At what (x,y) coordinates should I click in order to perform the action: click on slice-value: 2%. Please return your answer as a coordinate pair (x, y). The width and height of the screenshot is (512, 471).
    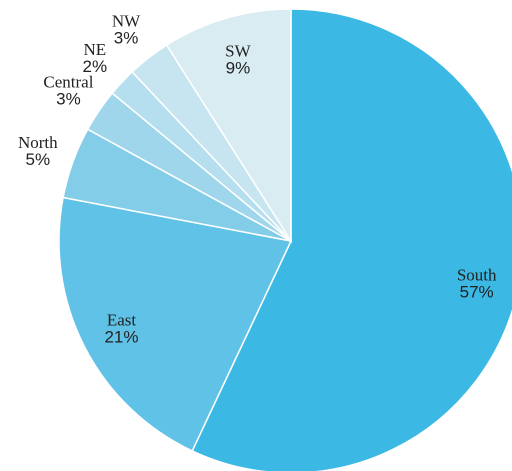
    Looking at the image, I should click on (95, 66).